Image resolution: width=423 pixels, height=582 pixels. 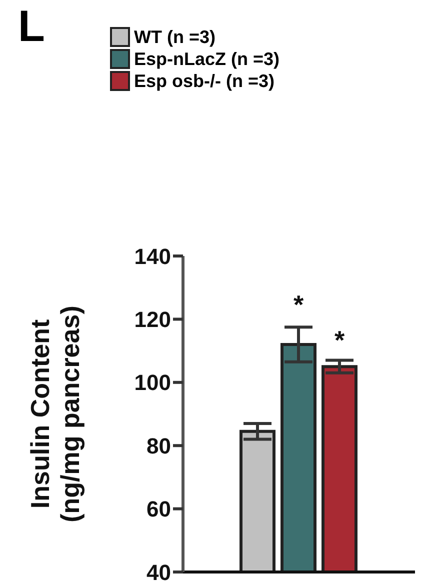 What do you see at coordinates (207, 59) in the screenshot?
I see `legend-label: Esp-nLacZ (n =3)` at bounding box center [207, 59].